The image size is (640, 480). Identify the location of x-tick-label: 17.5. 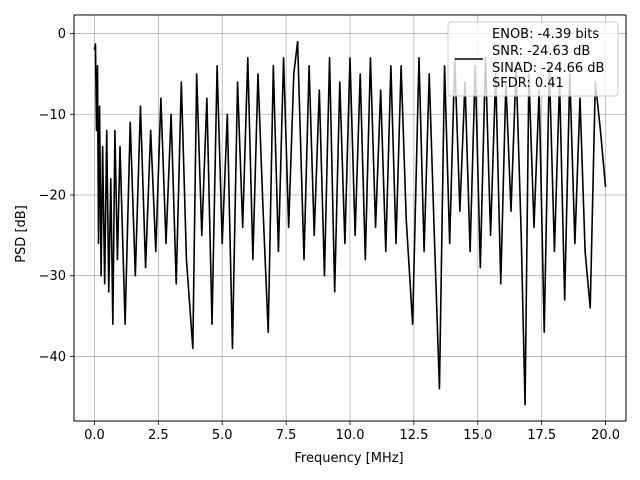
(541, 435).